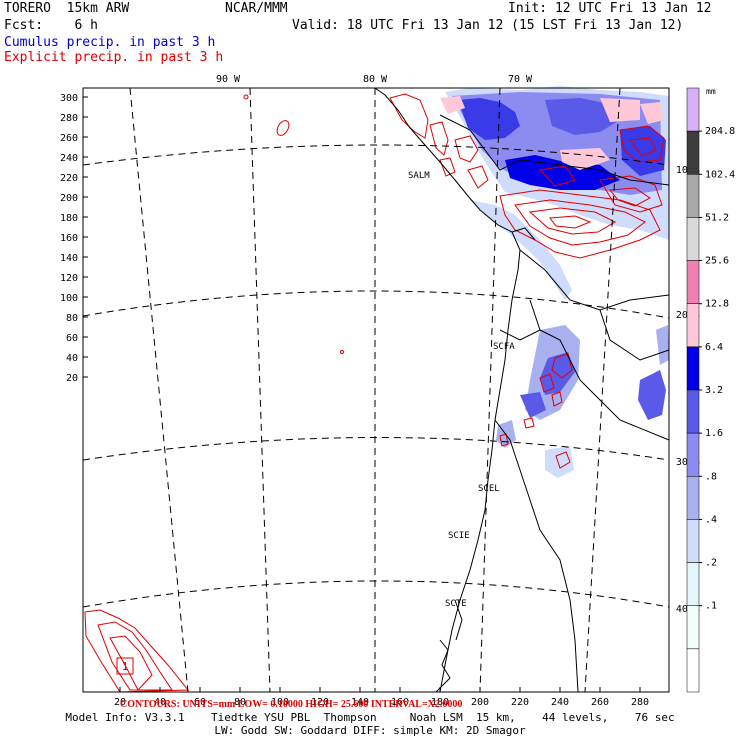 The image size is (740, 740). What do you see at coordinates (69, 178) in the screenshot?
I see `y-tick-label: 220` at bounding box center [69, 178].